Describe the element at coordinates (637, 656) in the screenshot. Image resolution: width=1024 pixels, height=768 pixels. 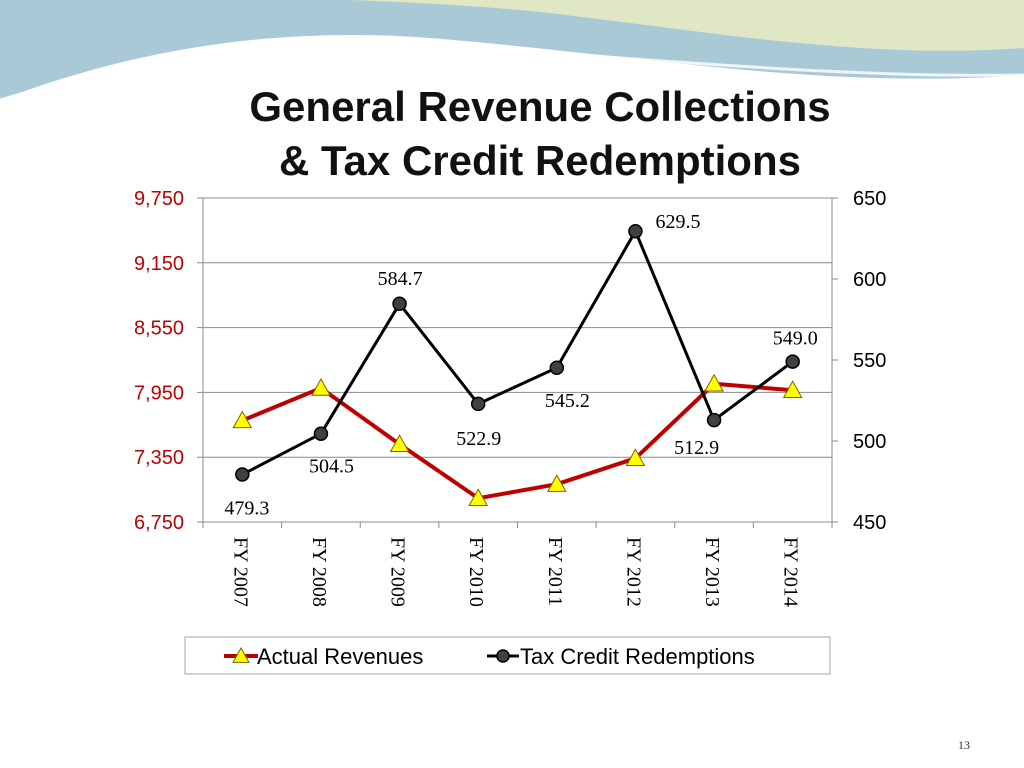
I see `legend-label-tax-credit: Tax Credit Redemptions` at that location.